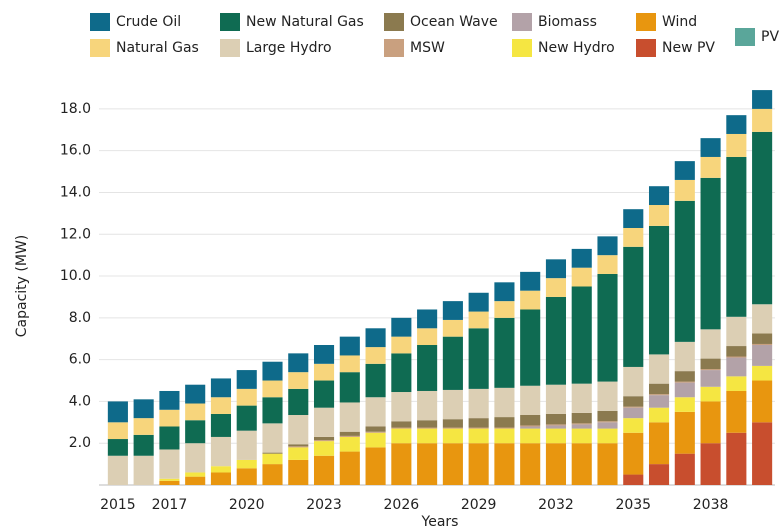 This screenshot has width=783, height=531. Describe the element at coordinates (80, 401) in the screenshot. I see `y-tick-label: 4.0` at that location.